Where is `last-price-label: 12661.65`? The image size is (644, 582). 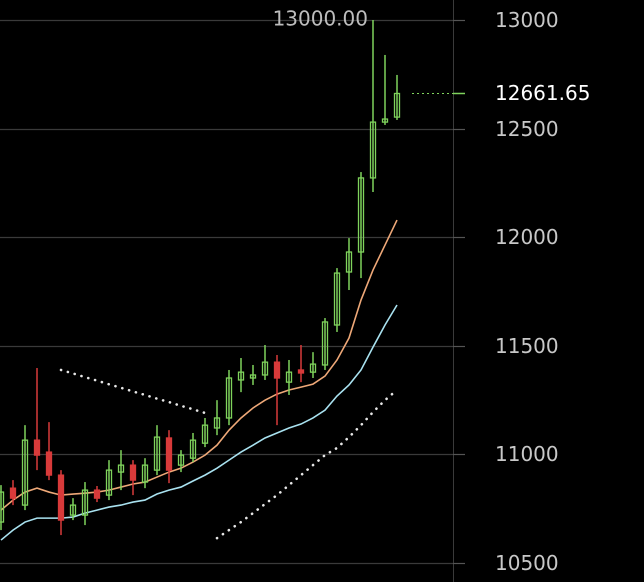 last-price-label: 12661.65 is located at coordinates (542, 93).